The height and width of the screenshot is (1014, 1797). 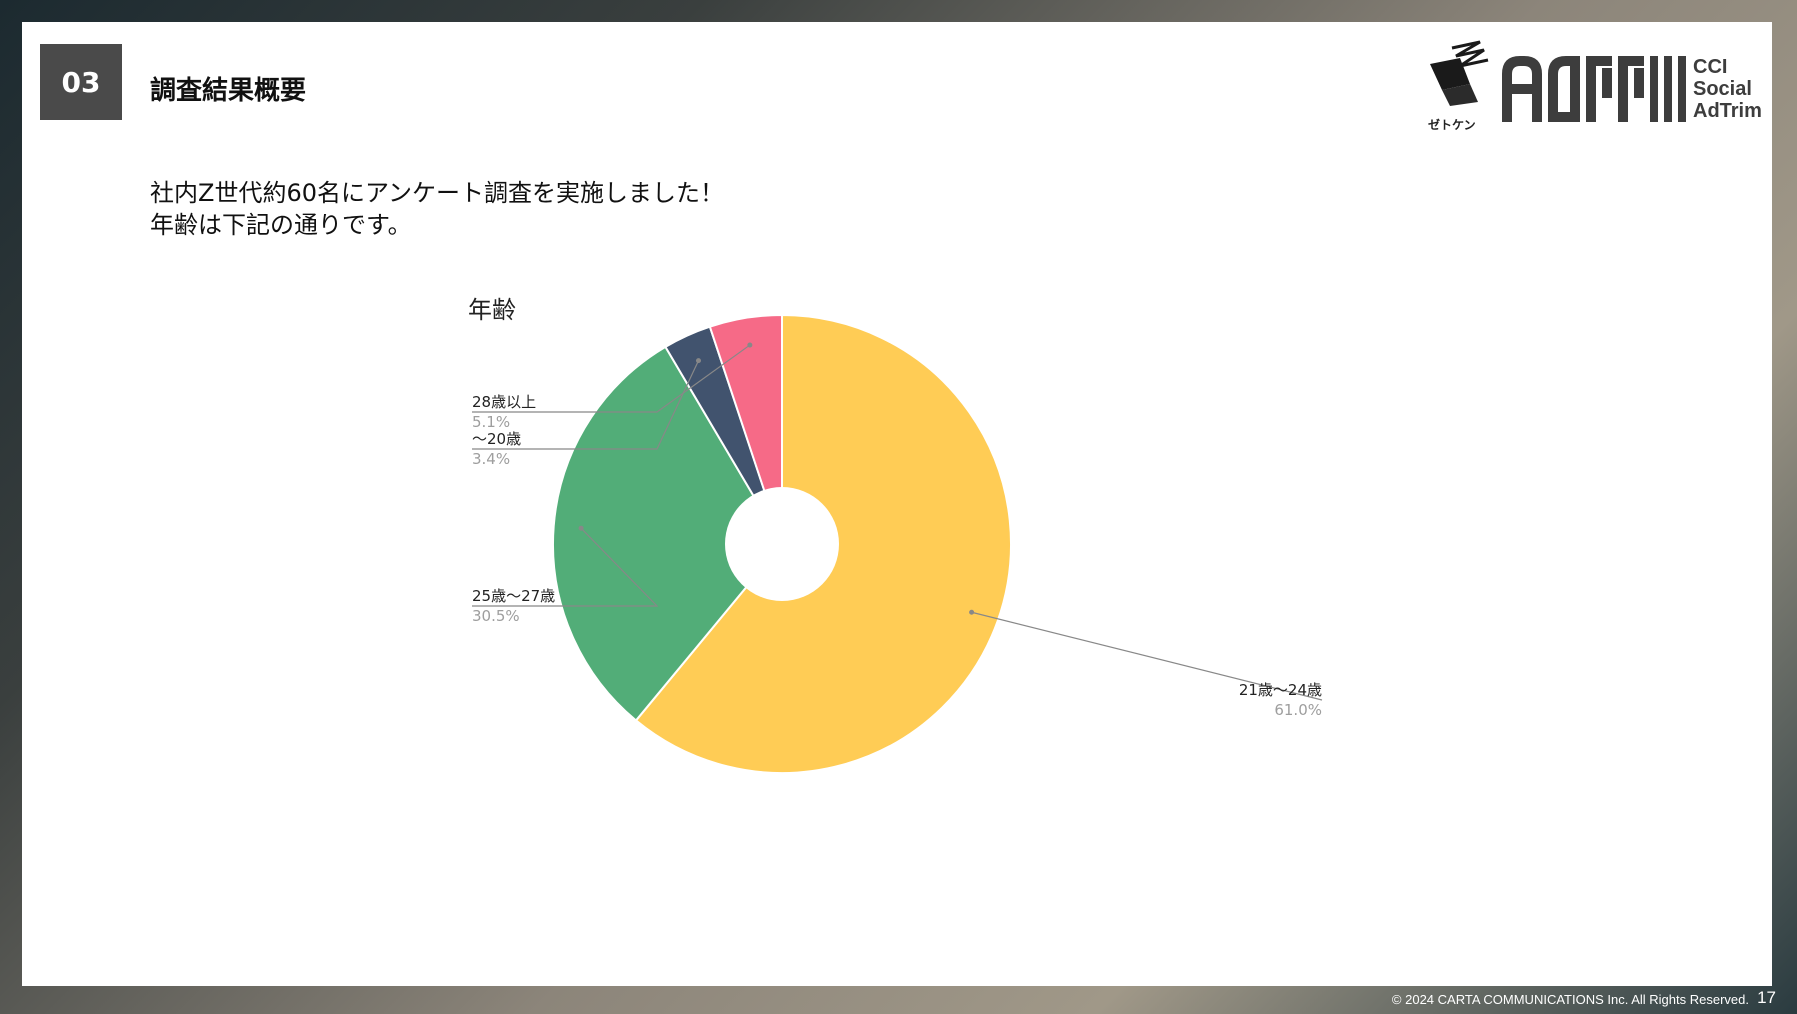 I want to click on cci-social-adtrim-text: CCI Social AdTrim, so click(x=1727, y=89).